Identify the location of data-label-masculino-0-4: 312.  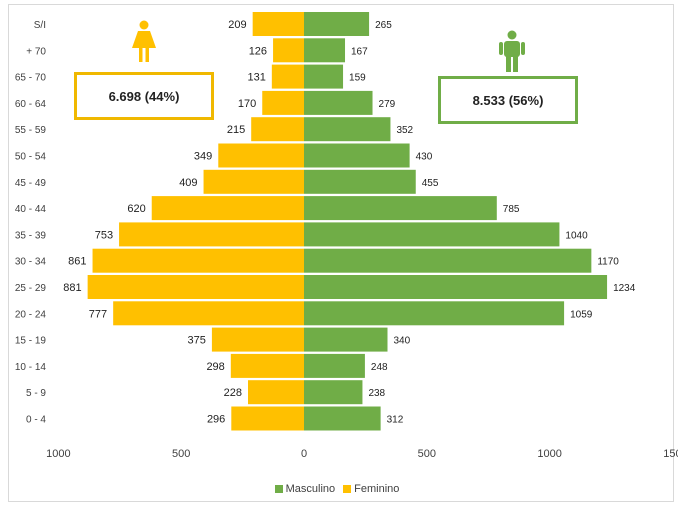
(395, 420).